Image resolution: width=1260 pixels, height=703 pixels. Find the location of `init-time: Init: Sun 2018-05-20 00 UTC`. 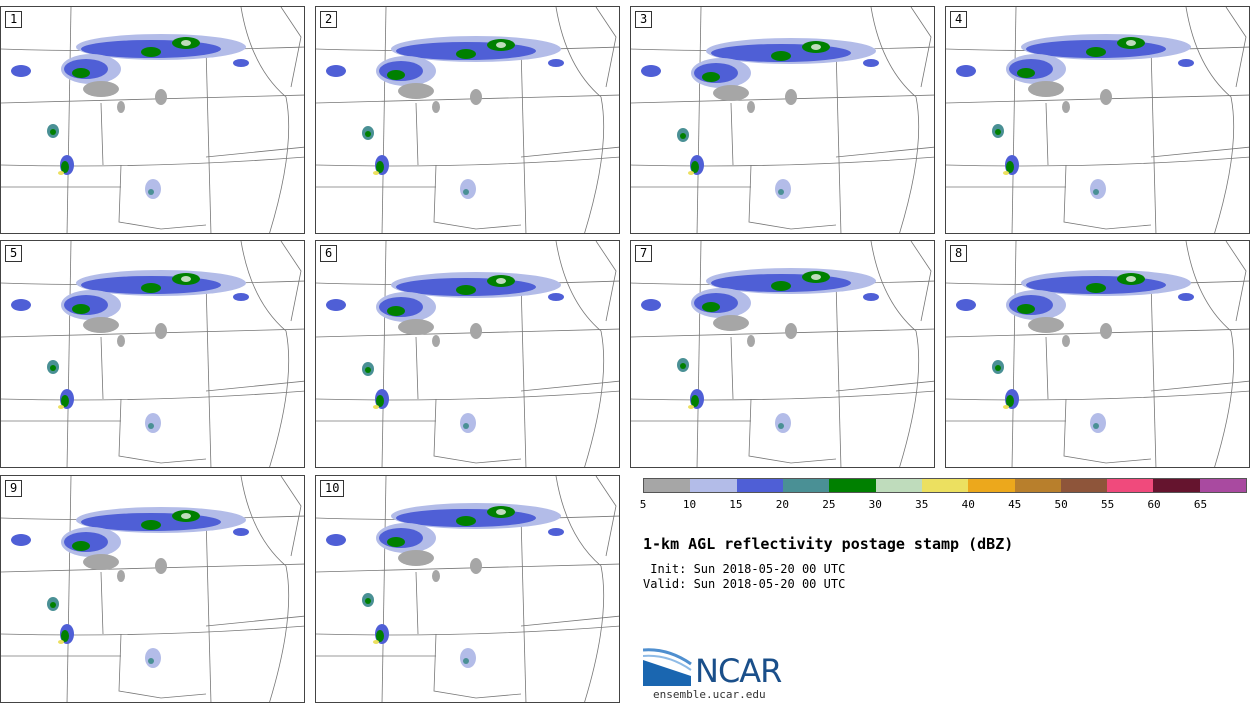

init-time: Init: Sun 2018-05-20 00 UTC is located at coordinates (744, 569).